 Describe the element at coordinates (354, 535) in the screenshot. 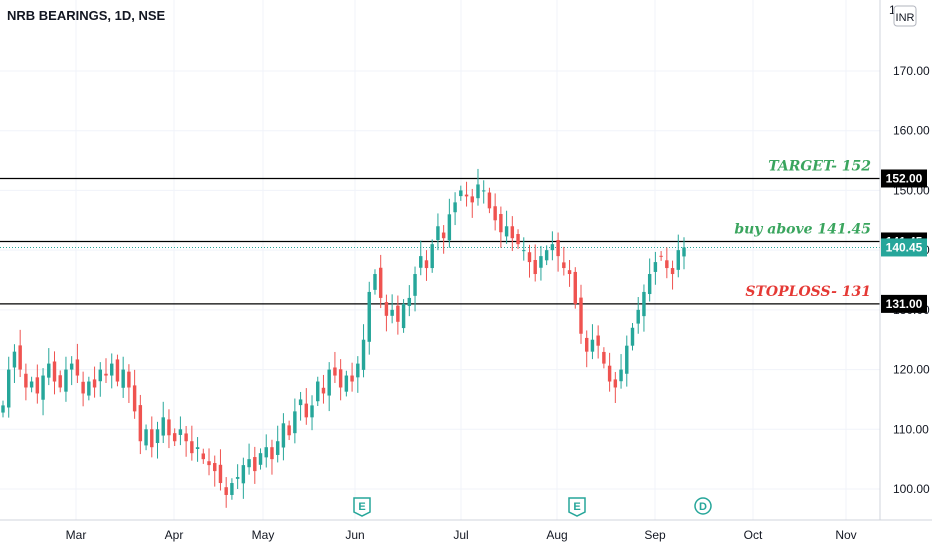

I see `x-tick-label: Jun` at that location.